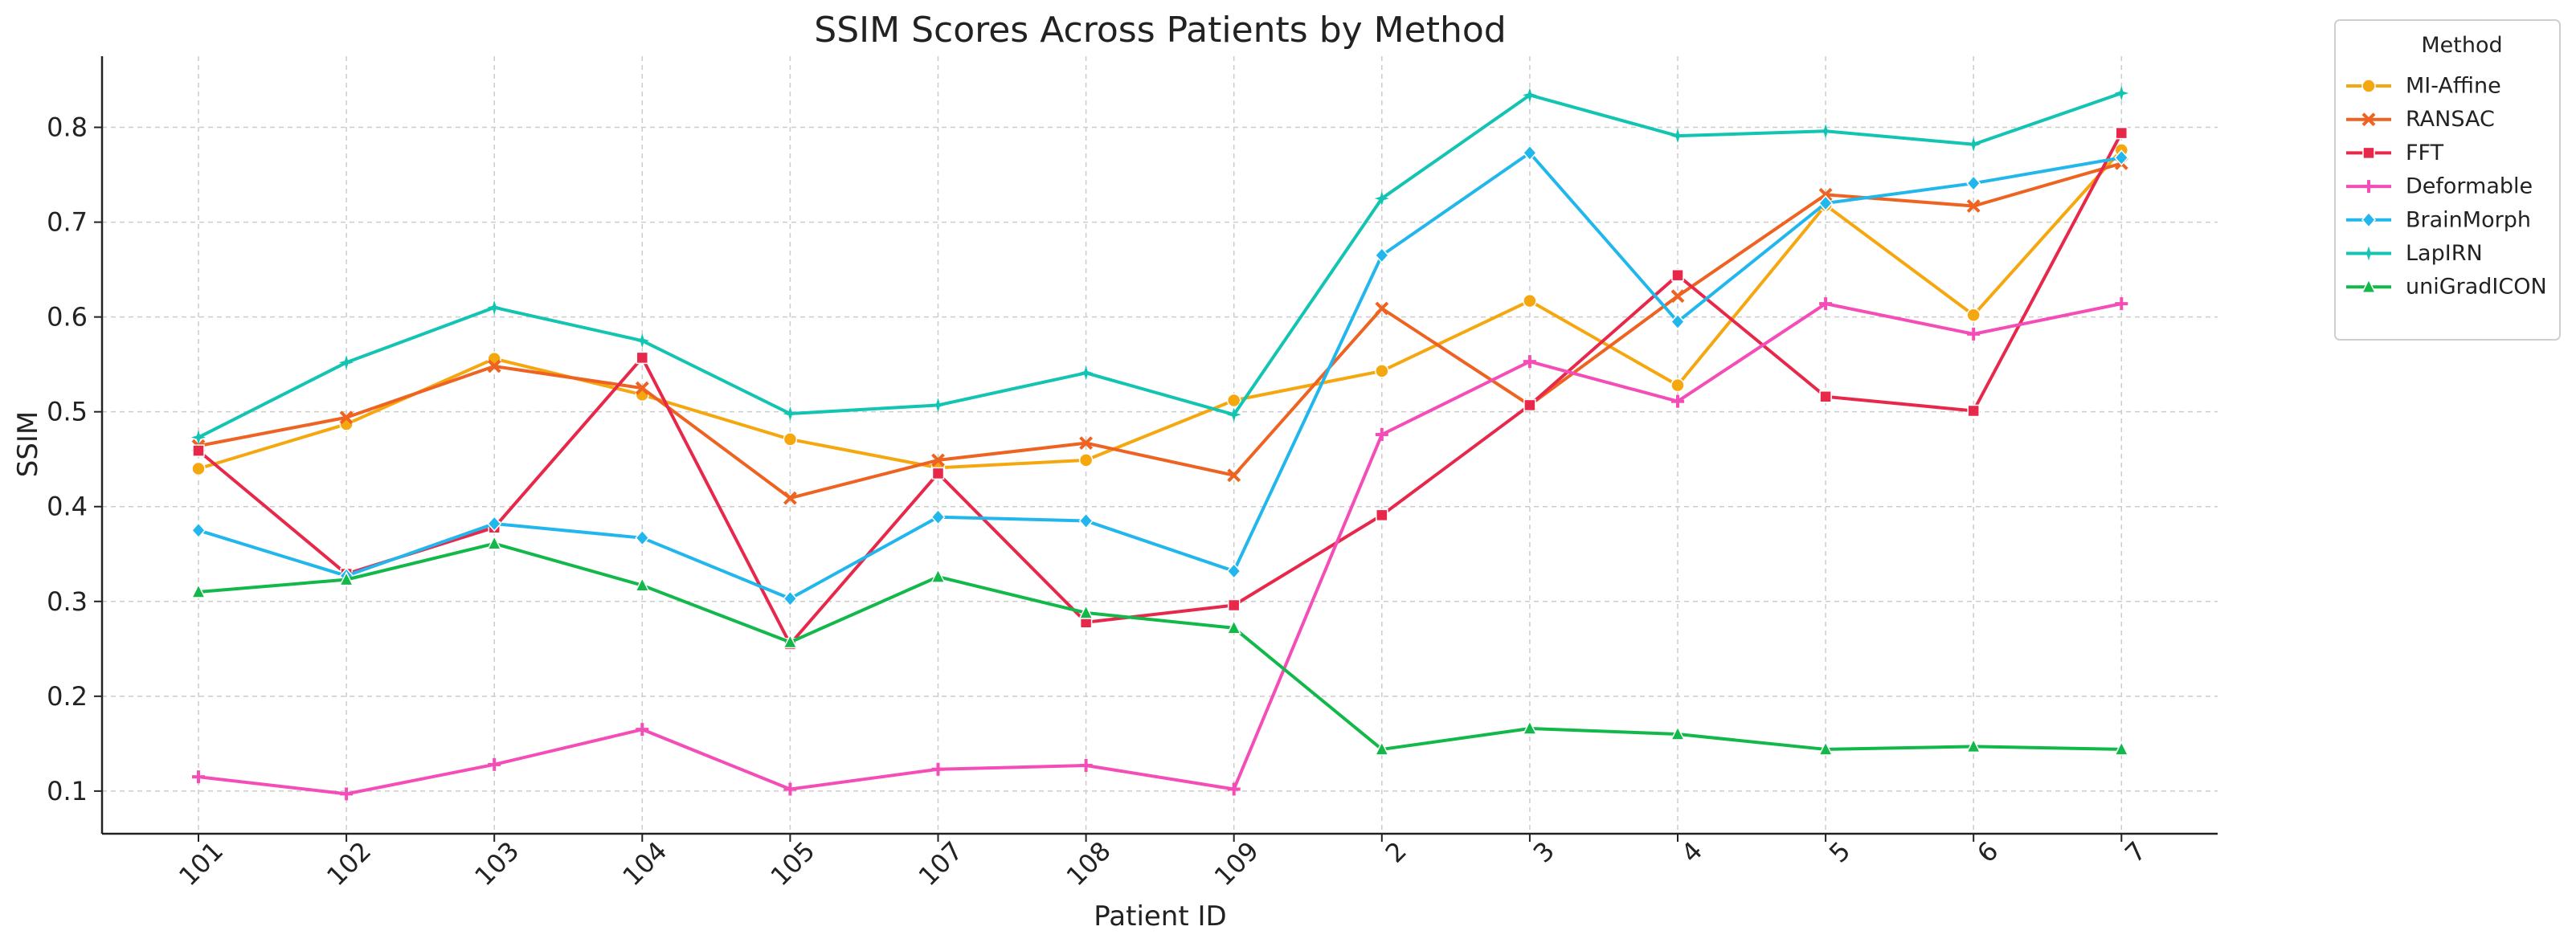 The height and width of the screenshot is (951, 2576). Describe the element at coordinates (349, 863) in the screenshot. I see `x-tick-label: 10²` at that location.